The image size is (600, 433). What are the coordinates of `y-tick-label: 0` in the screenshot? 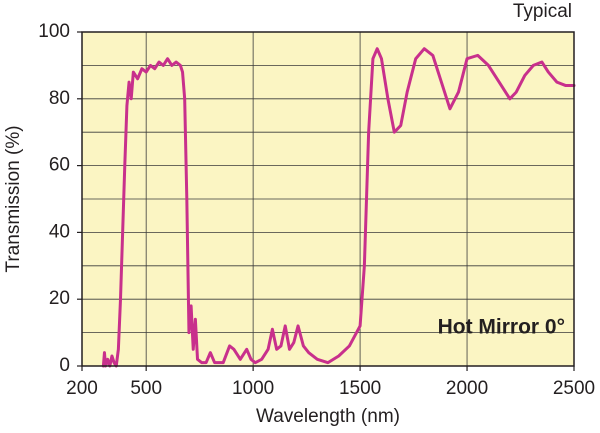 It's located at (64, 365).